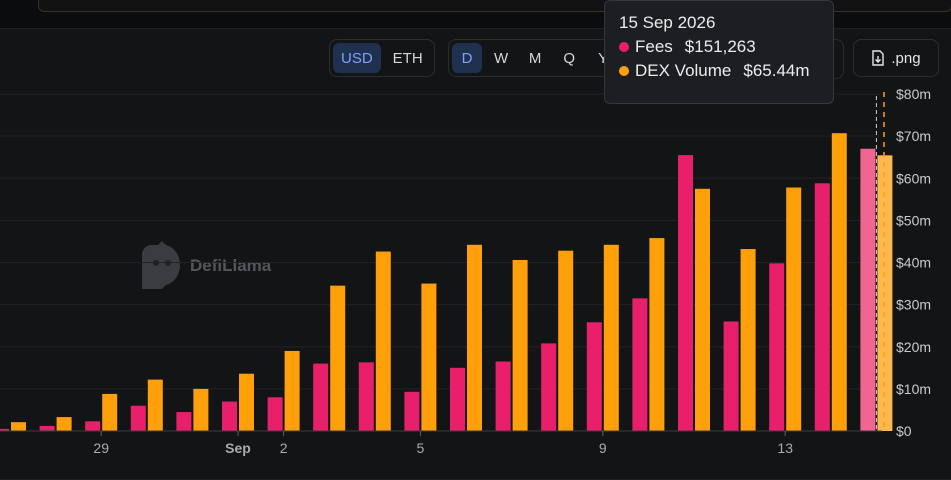  I want to click on tooltip-row-dex-volume: DEX Volume $65.44m, so click(719, 71).